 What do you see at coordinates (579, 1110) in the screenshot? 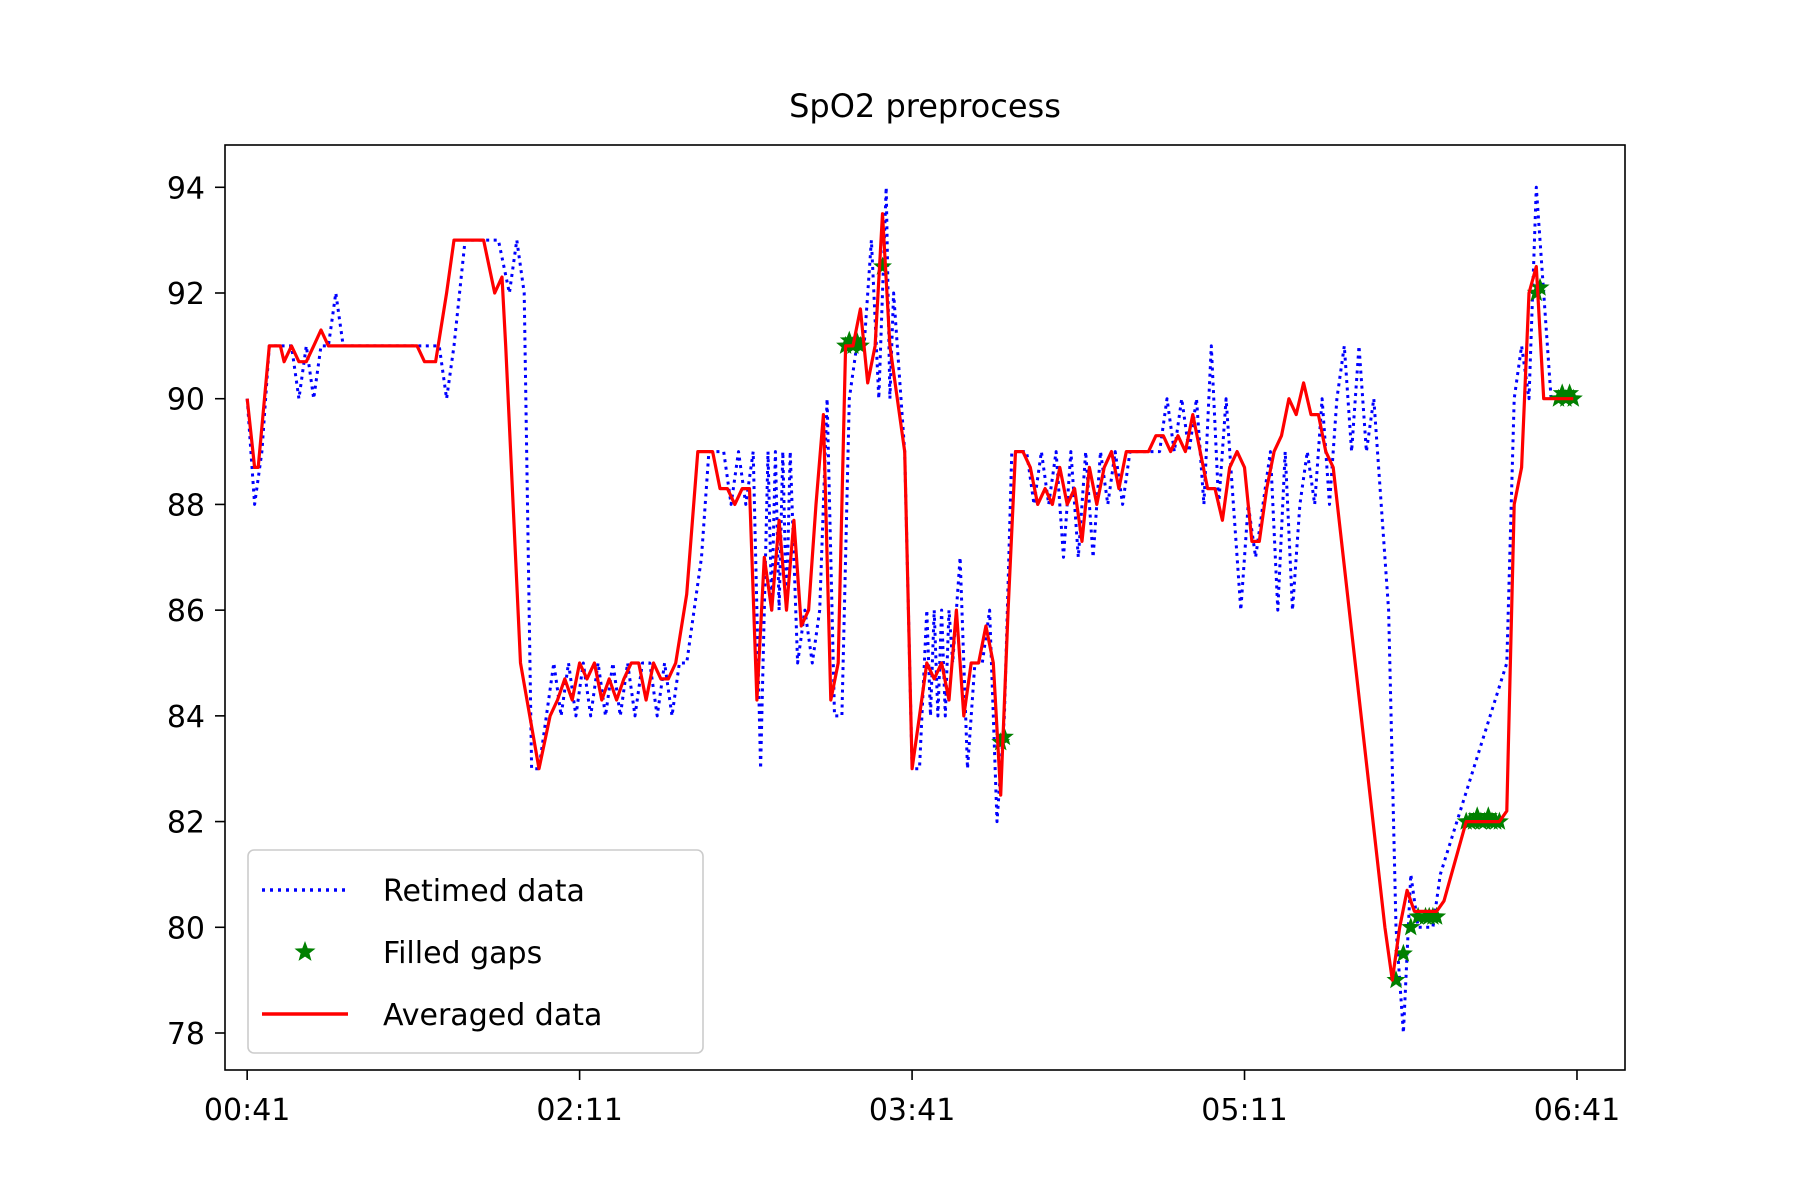
I see `x-tick-label-0211: 02:11` at bounding box center [579, 1110].